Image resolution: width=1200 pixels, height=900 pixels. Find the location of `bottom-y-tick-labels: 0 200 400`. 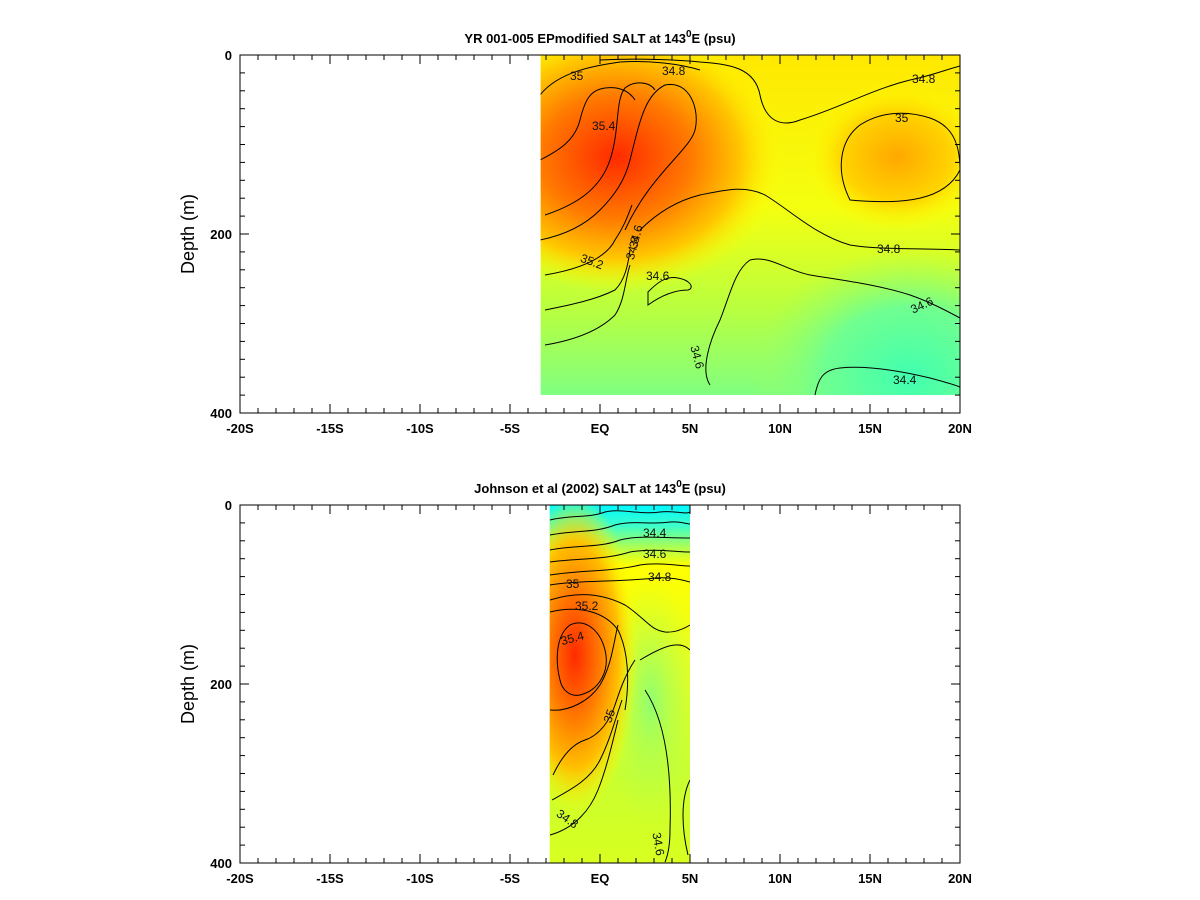

bottom-y-tick-labels: 0 200 400 is located at coordinates (221, 684).